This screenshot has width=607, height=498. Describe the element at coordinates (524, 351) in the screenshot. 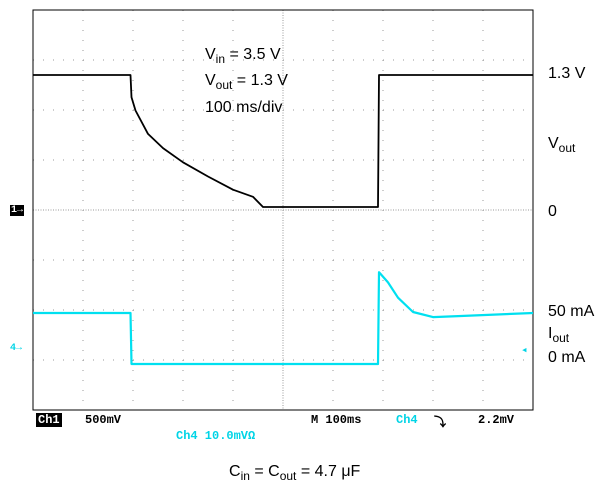

I see `trigger-level-marker: ◂` at that location.